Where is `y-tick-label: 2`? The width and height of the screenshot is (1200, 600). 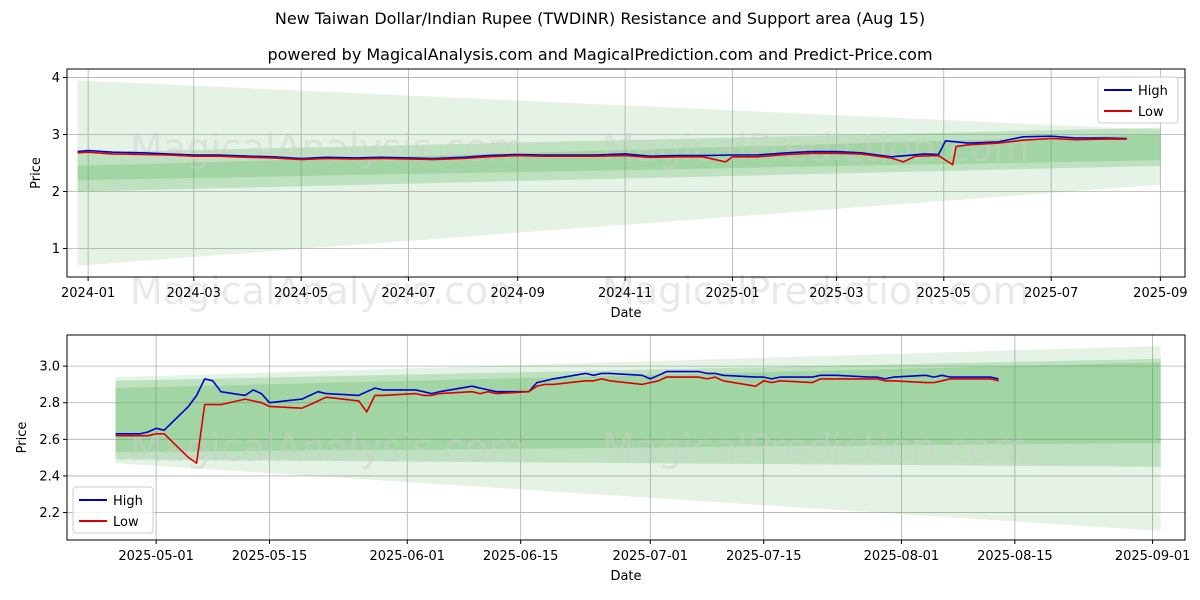
y-tick-label: 2 is located at coordinates (56, 192).